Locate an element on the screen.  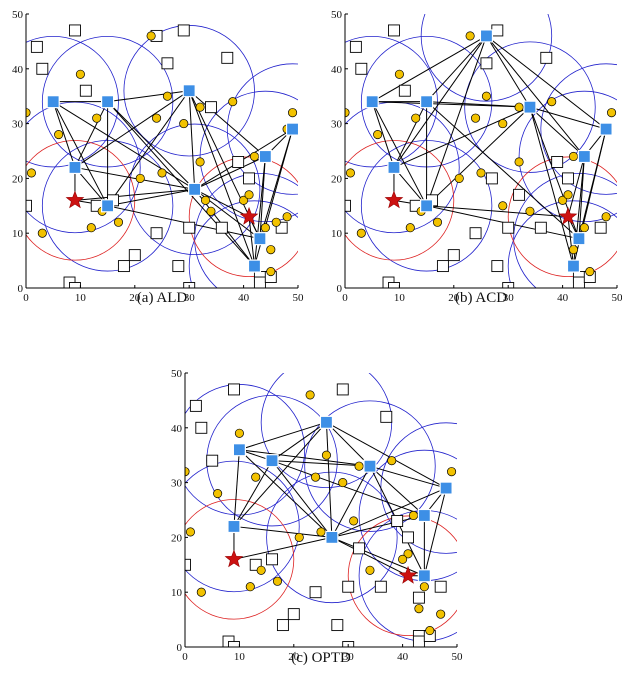
y-tick-label: 0 is located at coordinates (340, 289).